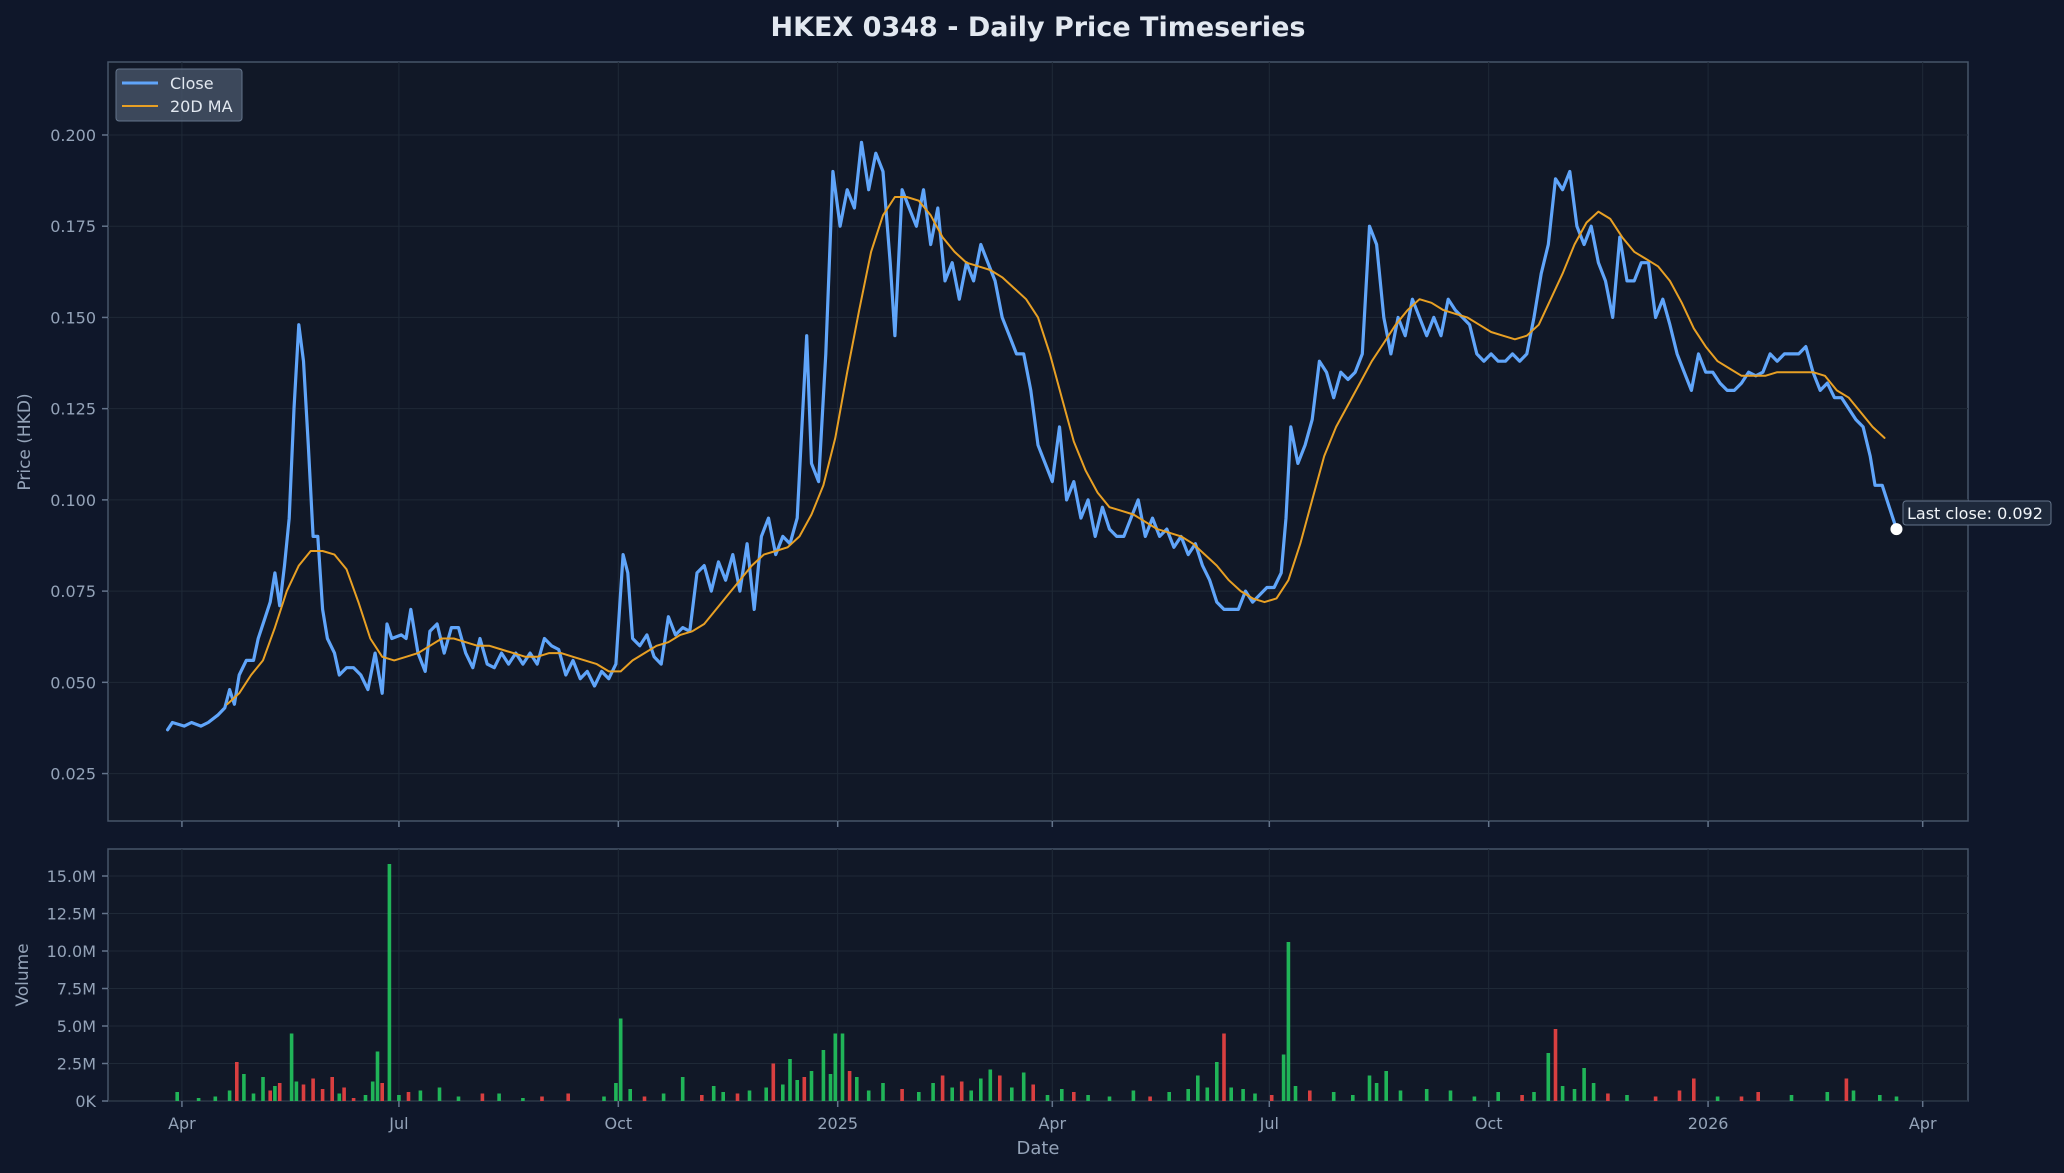 This screenshot has width=2064, height=1173. What do you see at coordinates (71, 914) in the screenshot?
I see `volume-y-tick-label: 12.5M` at bounding box center [71, 914].